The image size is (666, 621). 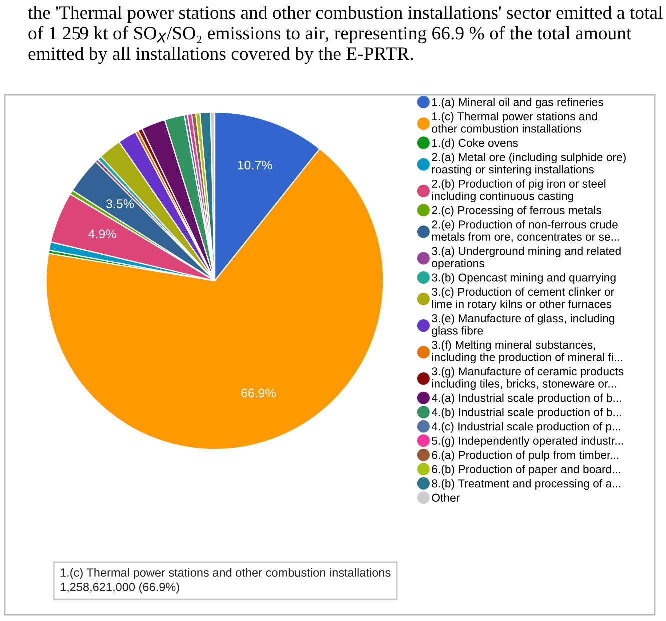 I want to click on data-label: 3.5%, so click(x=120, y=204).